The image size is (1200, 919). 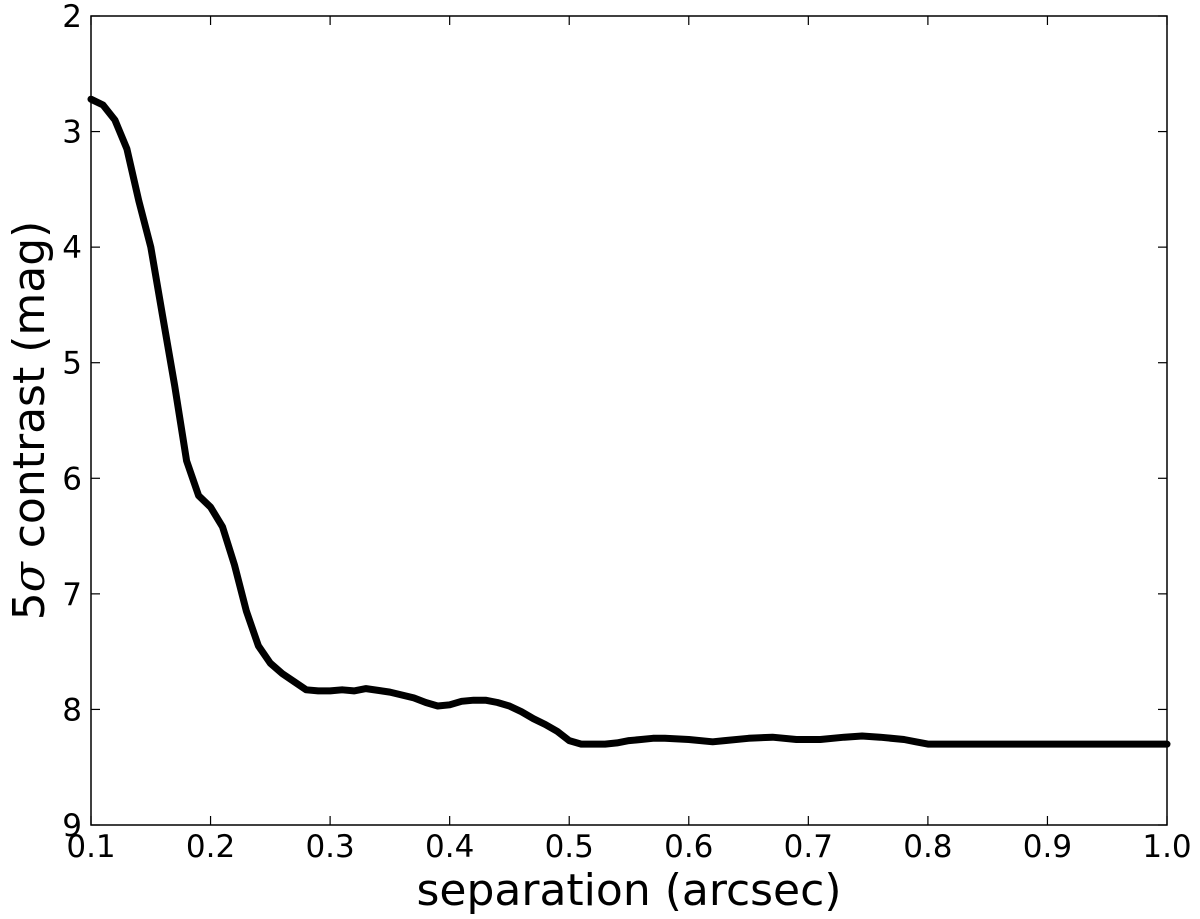 I want to click on x-tick-label: 0.9, so click(x=1047, y=847).